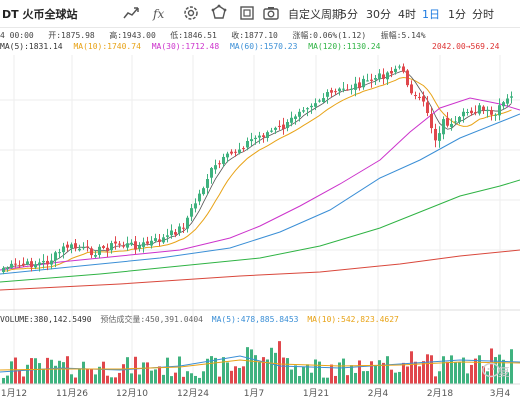 This screenshot has width=520, height=400. What do you see at coordinates (407, 14) in the screenshot?
I see `tab-4h: 4时` at bounding box center [407, 14].